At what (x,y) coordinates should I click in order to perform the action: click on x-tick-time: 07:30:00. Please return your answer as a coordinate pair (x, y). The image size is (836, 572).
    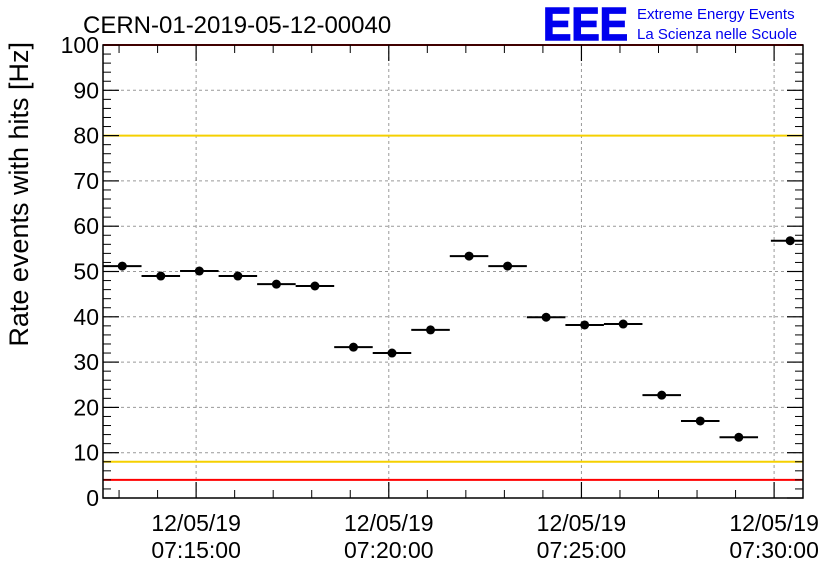
    Looking at the image, I should click on (774, 550).